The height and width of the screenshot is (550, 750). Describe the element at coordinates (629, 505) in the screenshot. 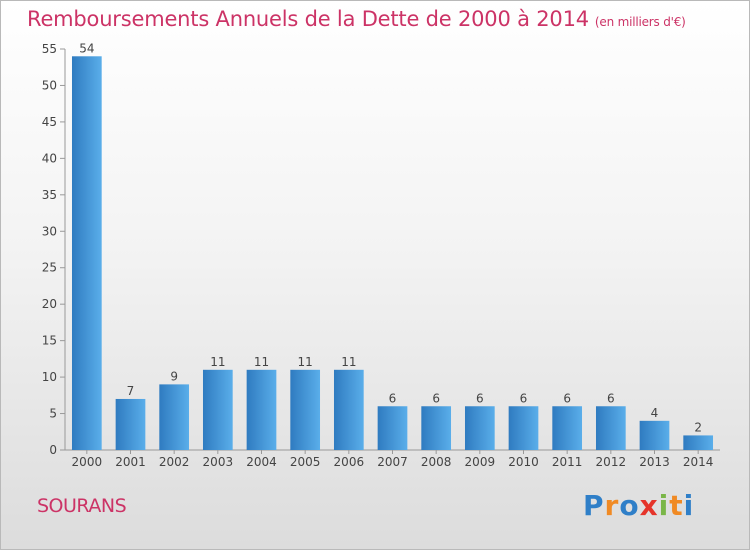

I see `logo-letter: o` at that location.